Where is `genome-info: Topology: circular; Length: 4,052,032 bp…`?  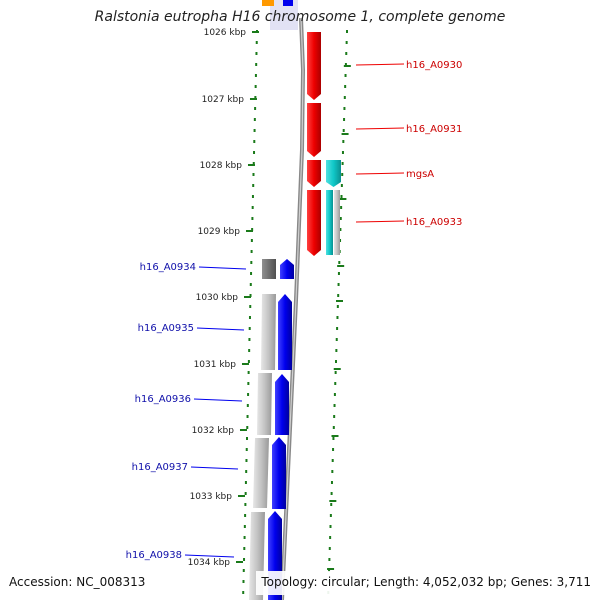 genome-info: Topology: circular; Length: 4,052,032 bp… is located at coordinates (426, 582).